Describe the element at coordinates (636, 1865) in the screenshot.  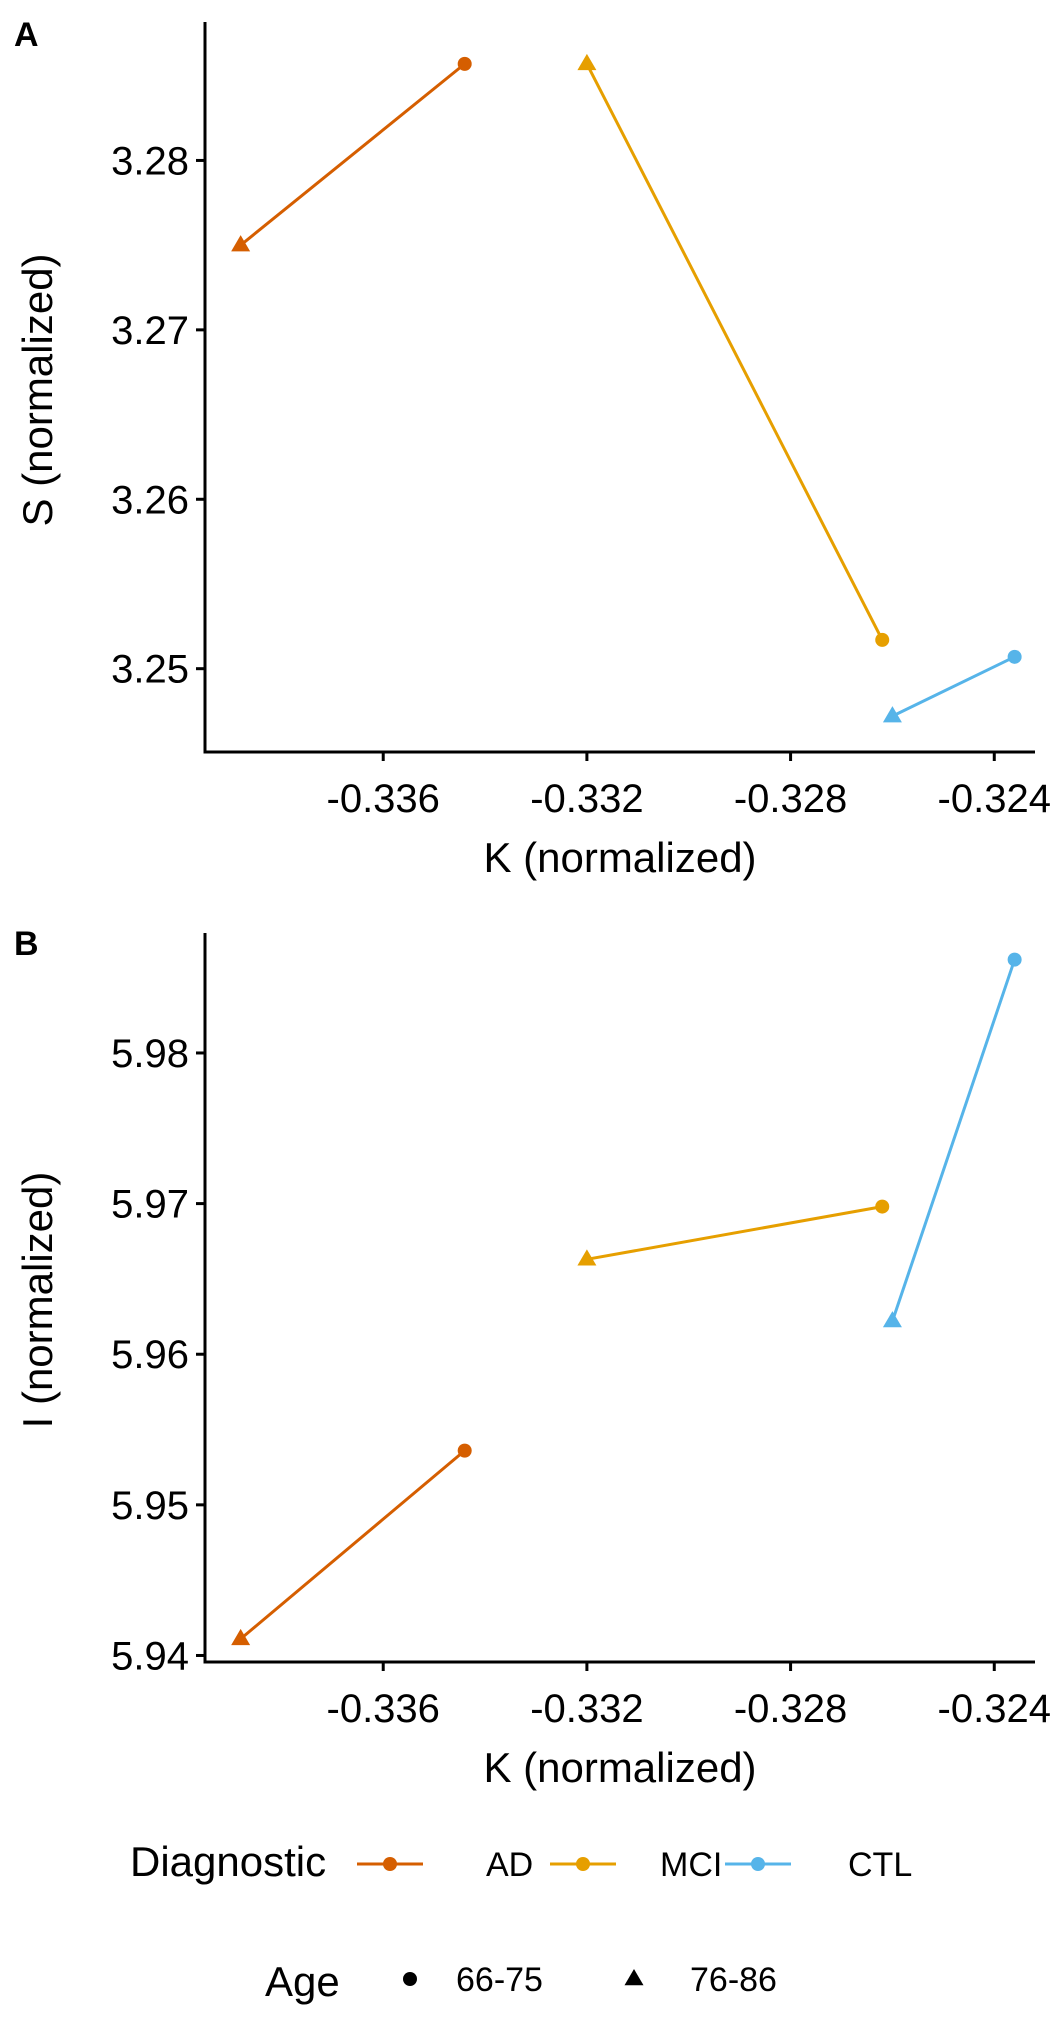
I see `legend-item-mci: MCI` at that location.